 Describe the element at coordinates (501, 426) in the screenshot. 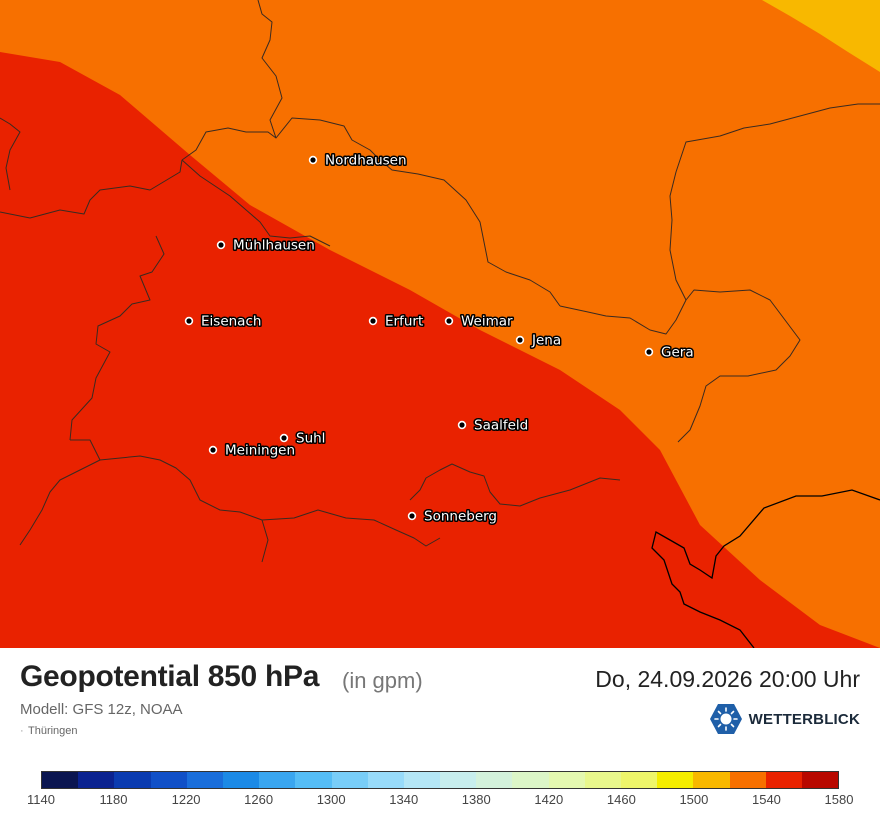

I see `city-label: Saalfeld` at that location.